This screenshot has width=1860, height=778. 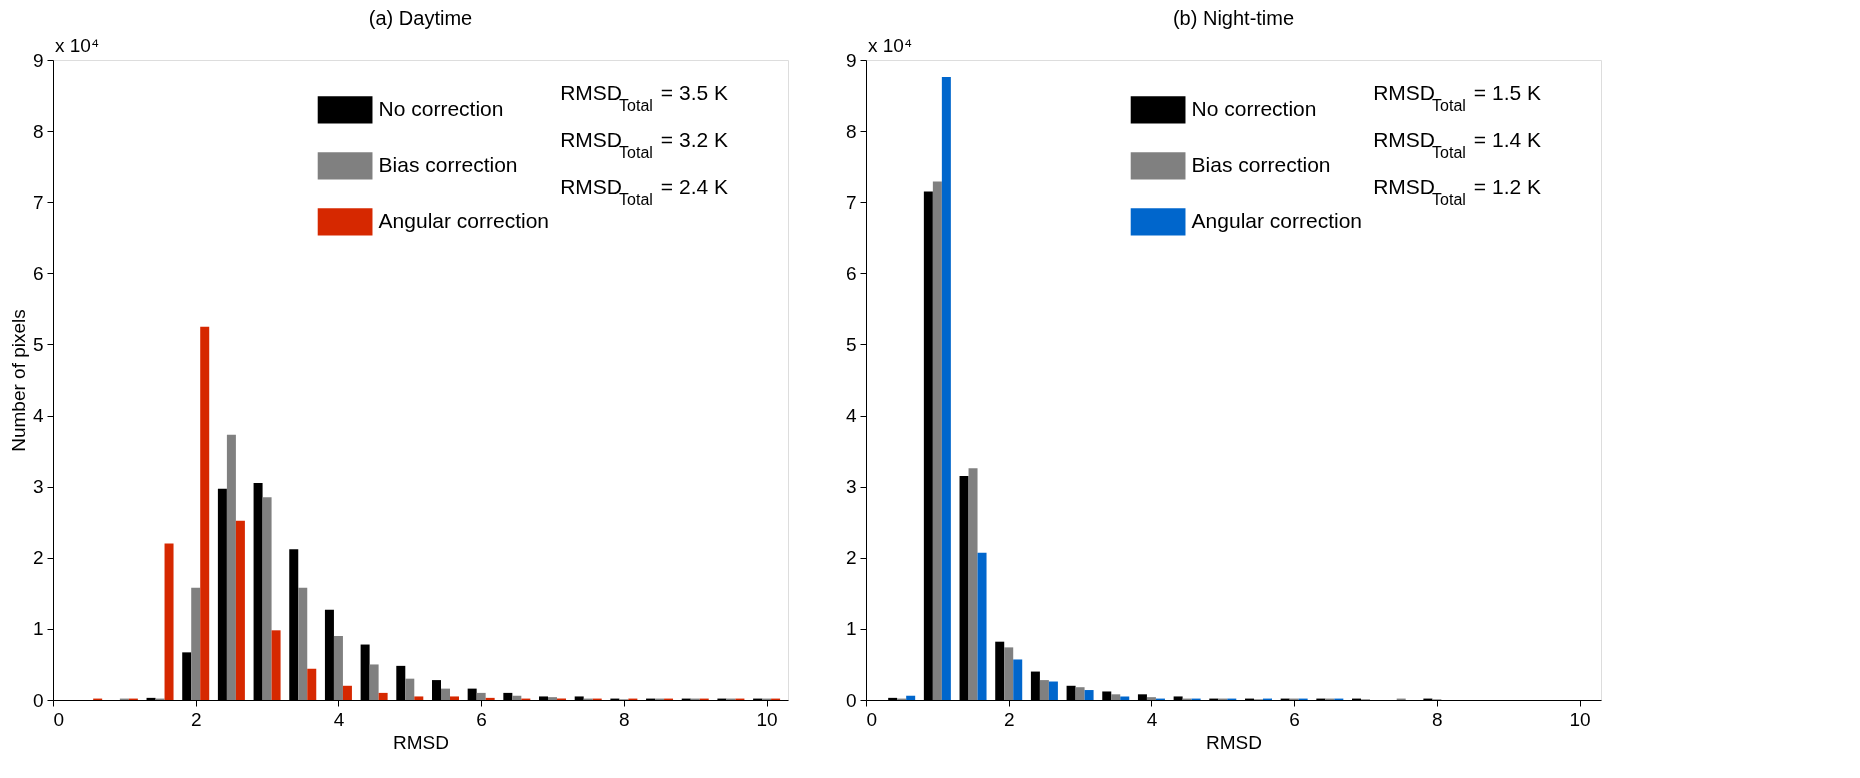 I want to click on chart-title: (b) Night-time, so click(x=1233, y=18).